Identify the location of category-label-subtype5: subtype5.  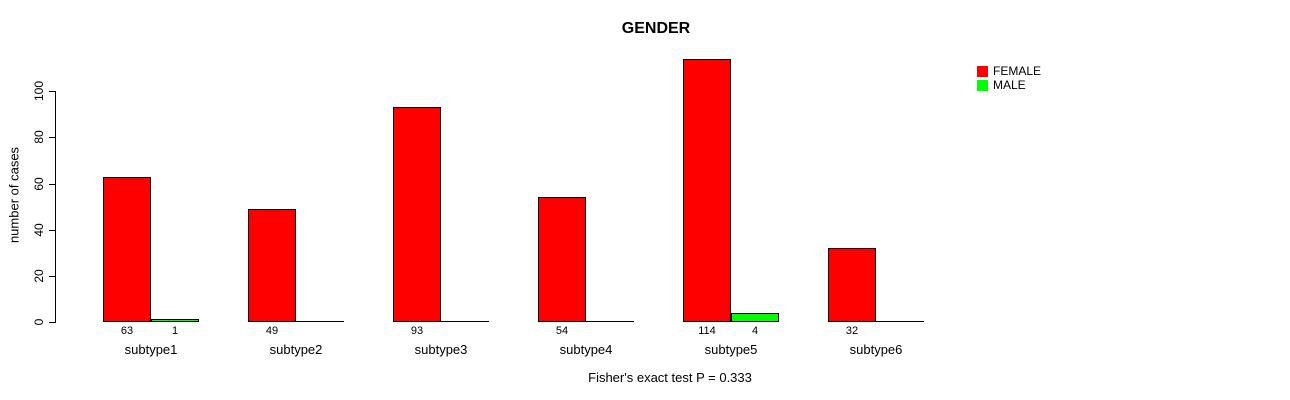
(731, 349).